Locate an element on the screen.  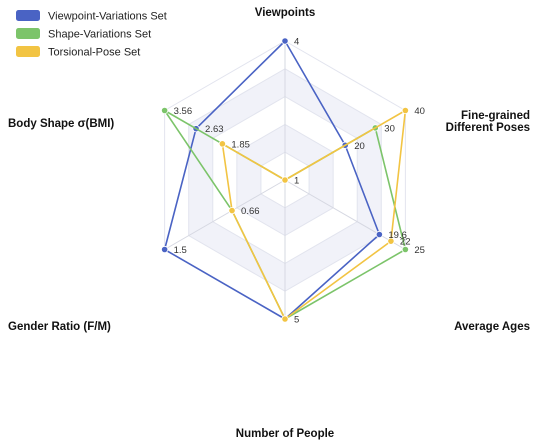
radar-data-label: 40 is located at coordinates (419, 111).